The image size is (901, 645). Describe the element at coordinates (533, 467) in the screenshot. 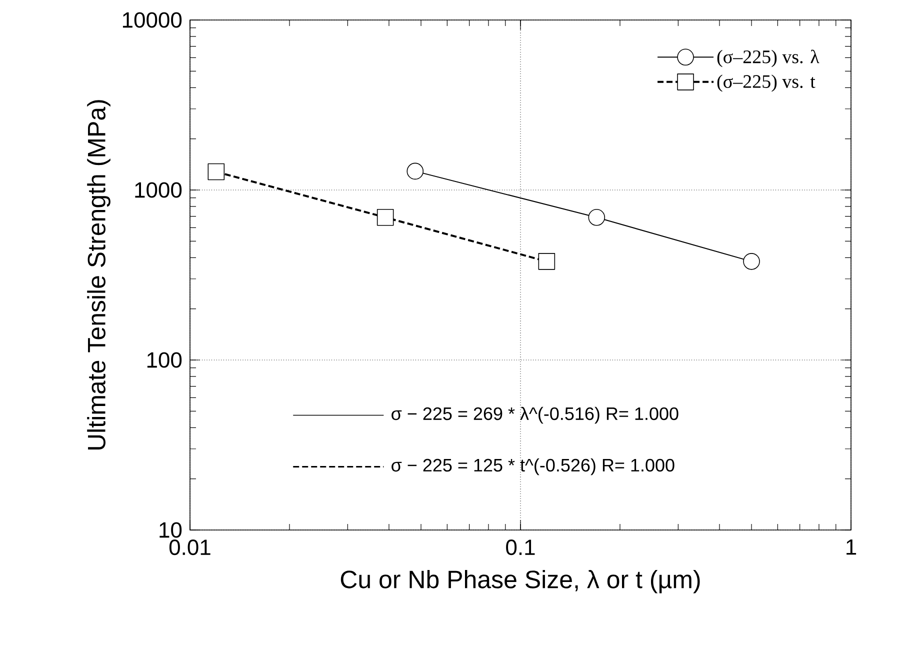

I see `annotation: σ − 225 = 125 * t^(-0.526) R= 1.000` at that location.